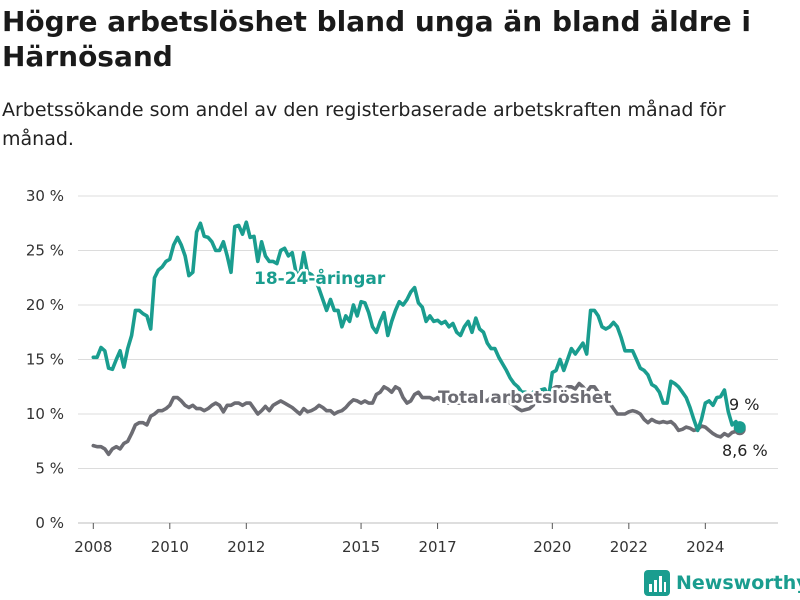 The width and height of the screenshot is (800, 600). I want to click on x-tick-label: 2022, so click(629, 547).